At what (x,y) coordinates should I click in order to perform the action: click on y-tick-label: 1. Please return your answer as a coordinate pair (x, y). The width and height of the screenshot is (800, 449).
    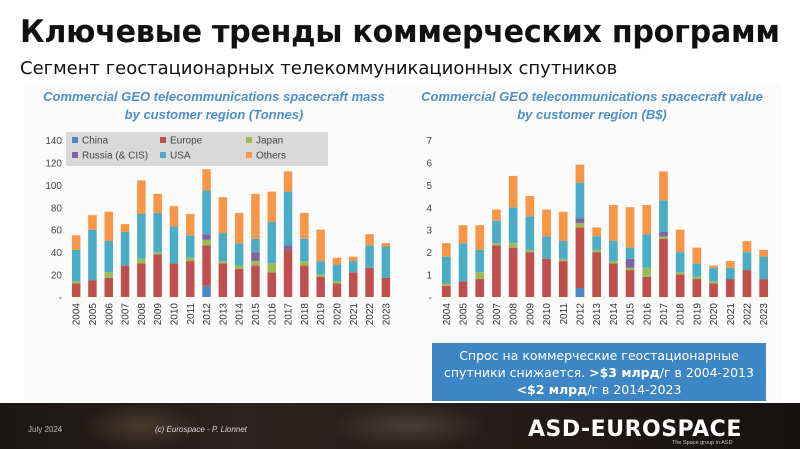
    Looking at the image, I should click on (429, 276).